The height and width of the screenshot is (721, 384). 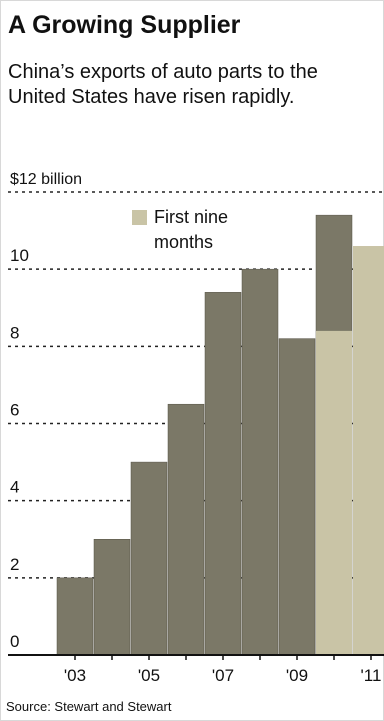 What do you see at coordinates (139, 217) in the screenshot?
I see `legend-swatch` at bounding box center [139, 217].